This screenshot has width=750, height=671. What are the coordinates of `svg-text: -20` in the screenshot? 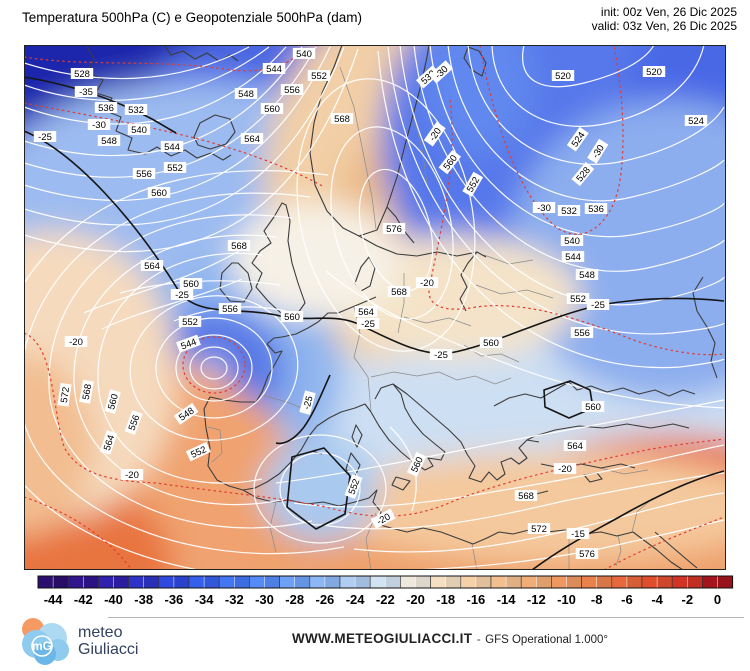 It's located at (132, 475).